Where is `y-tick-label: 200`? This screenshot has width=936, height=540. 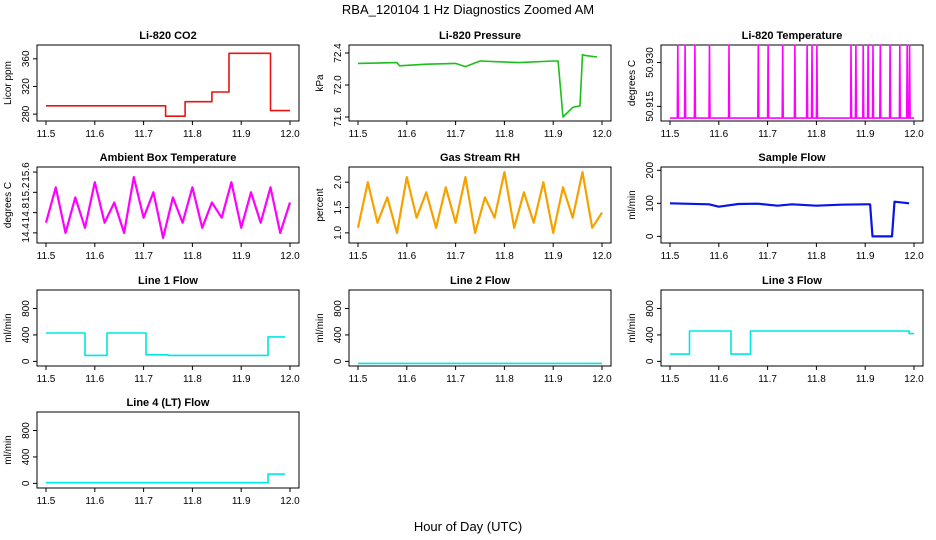 y-tick-label: 200 is located at coordinates (650, 170).